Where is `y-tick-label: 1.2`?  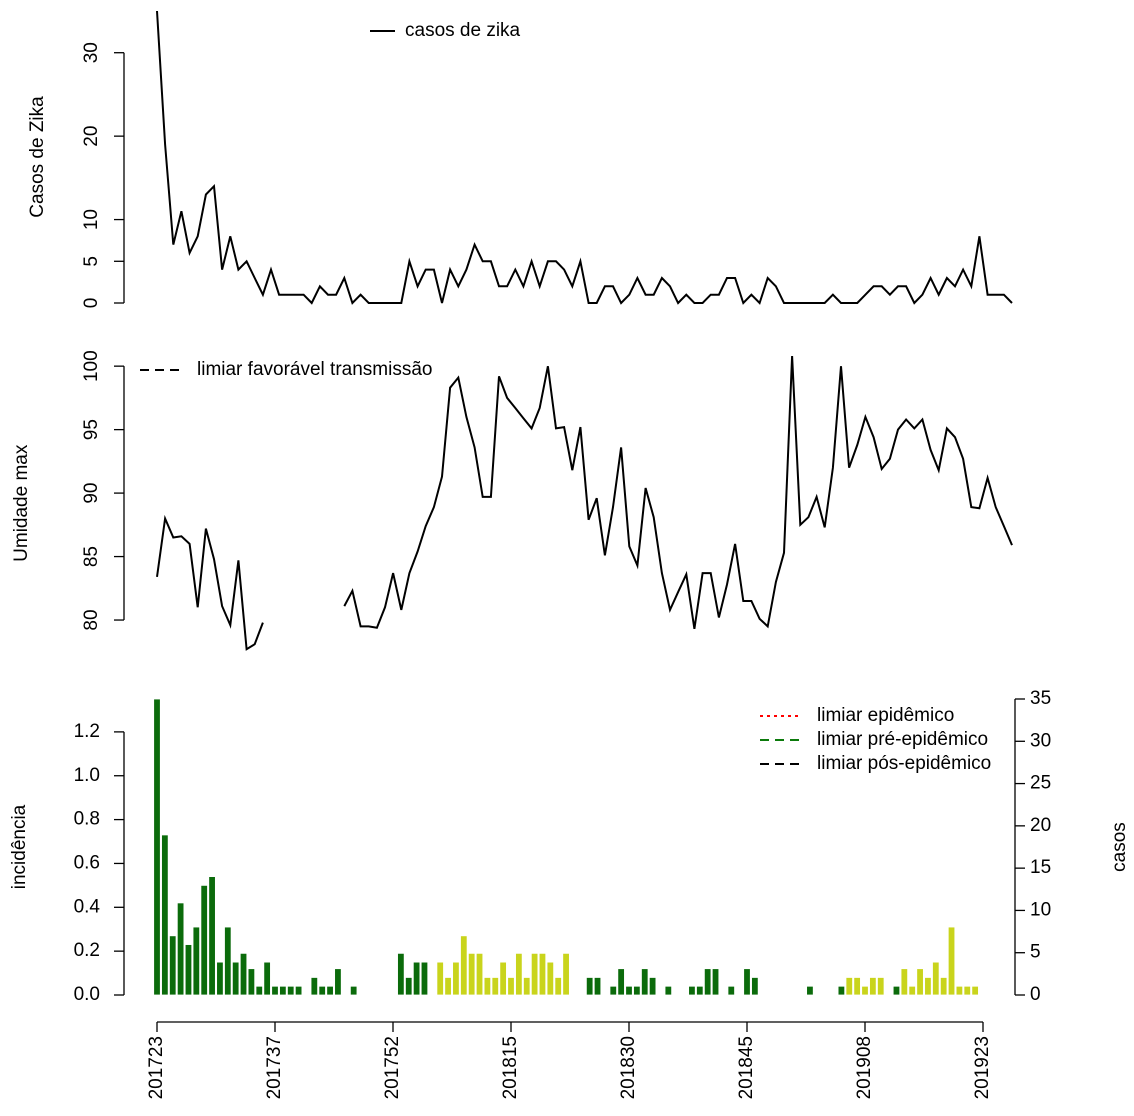
y-tick-label: 1.2 is located at coordinates (87, 731).